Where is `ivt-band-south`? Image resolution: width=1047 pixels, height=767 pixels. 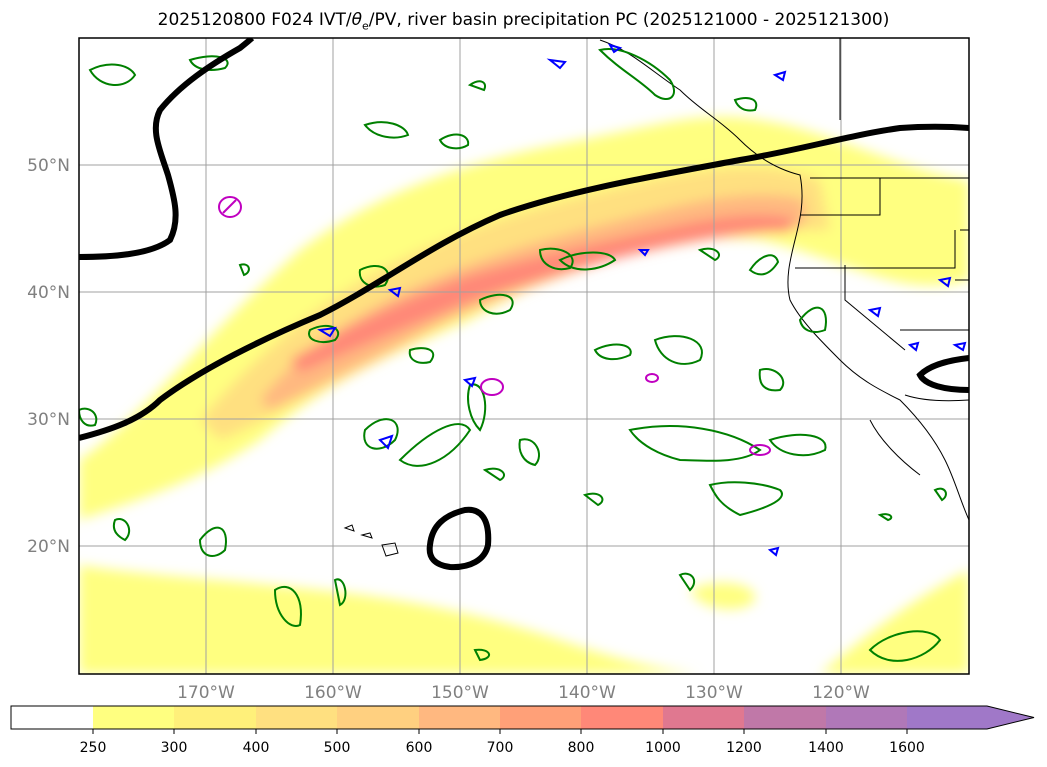 ivt-band-south is located at coordinates (389, 619).